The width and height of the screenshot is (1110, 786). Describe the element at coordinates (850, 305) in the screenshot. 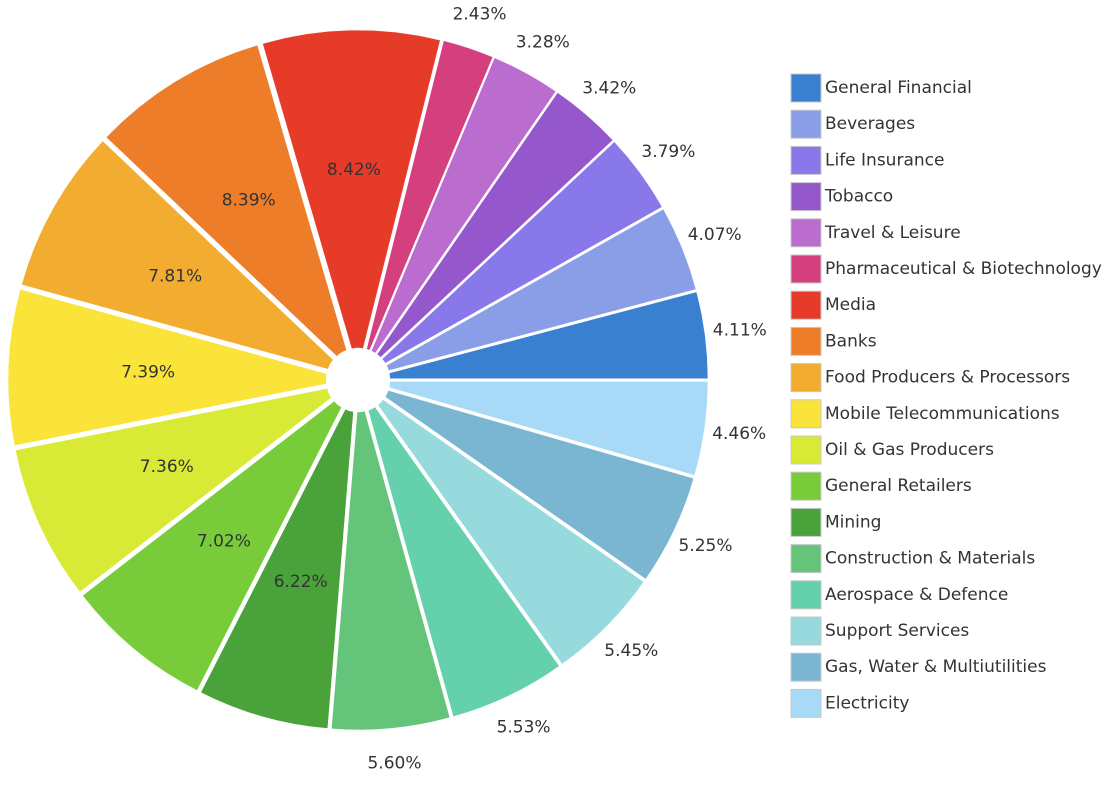

I see `legend-label: Media` at that location.